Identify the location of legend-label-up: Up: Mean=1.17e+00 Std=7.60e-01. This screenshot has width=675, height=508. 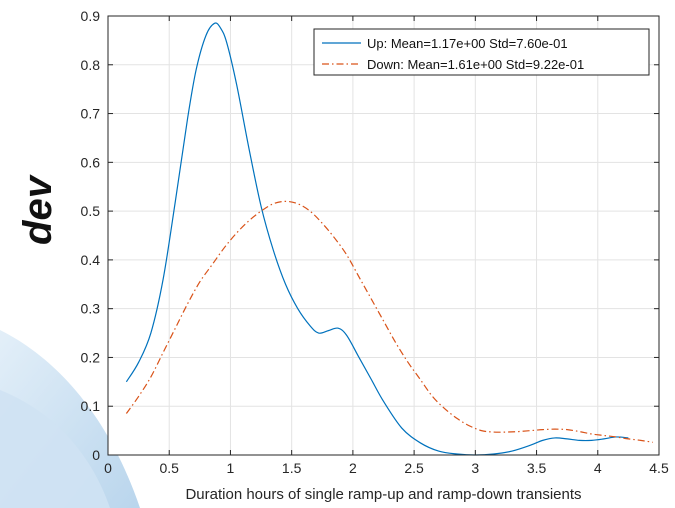
(467, 43).